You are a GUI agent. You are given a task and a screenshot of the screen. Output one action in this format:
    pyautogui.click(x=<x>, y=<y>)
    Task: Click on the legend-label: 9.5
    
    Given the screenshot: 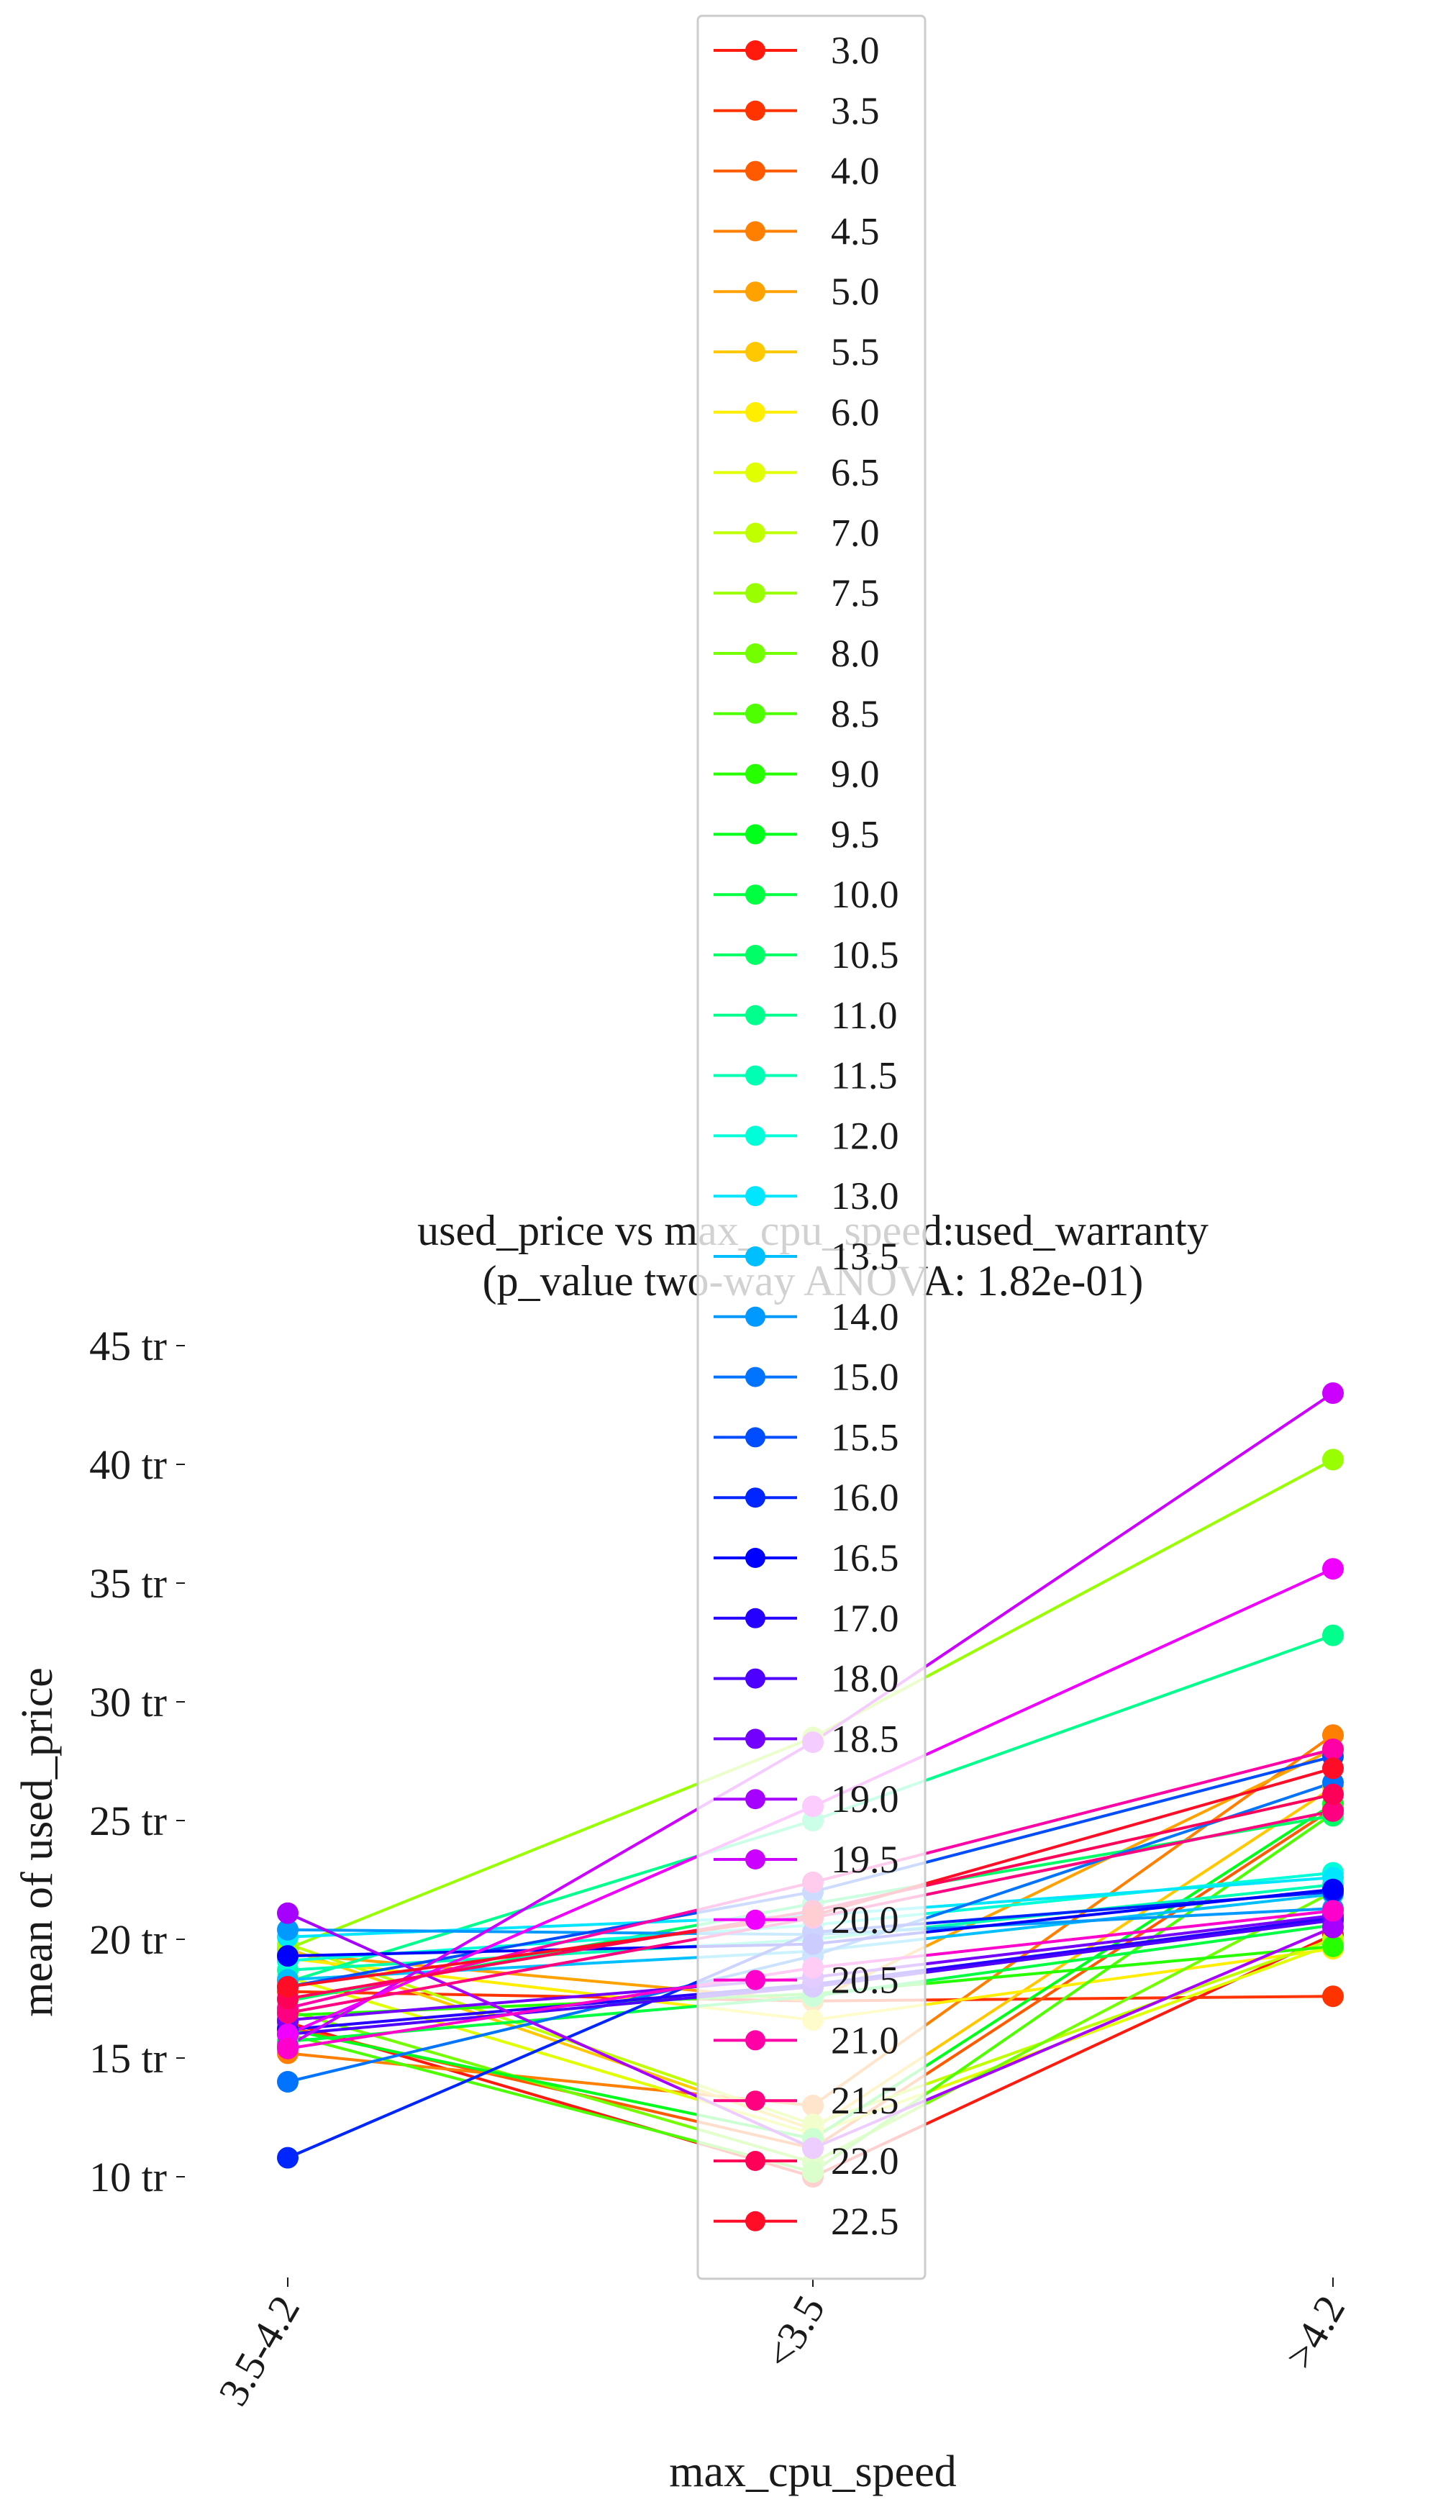 What is the action you would take?
    pyautogui.click(x=855, y=834)
    